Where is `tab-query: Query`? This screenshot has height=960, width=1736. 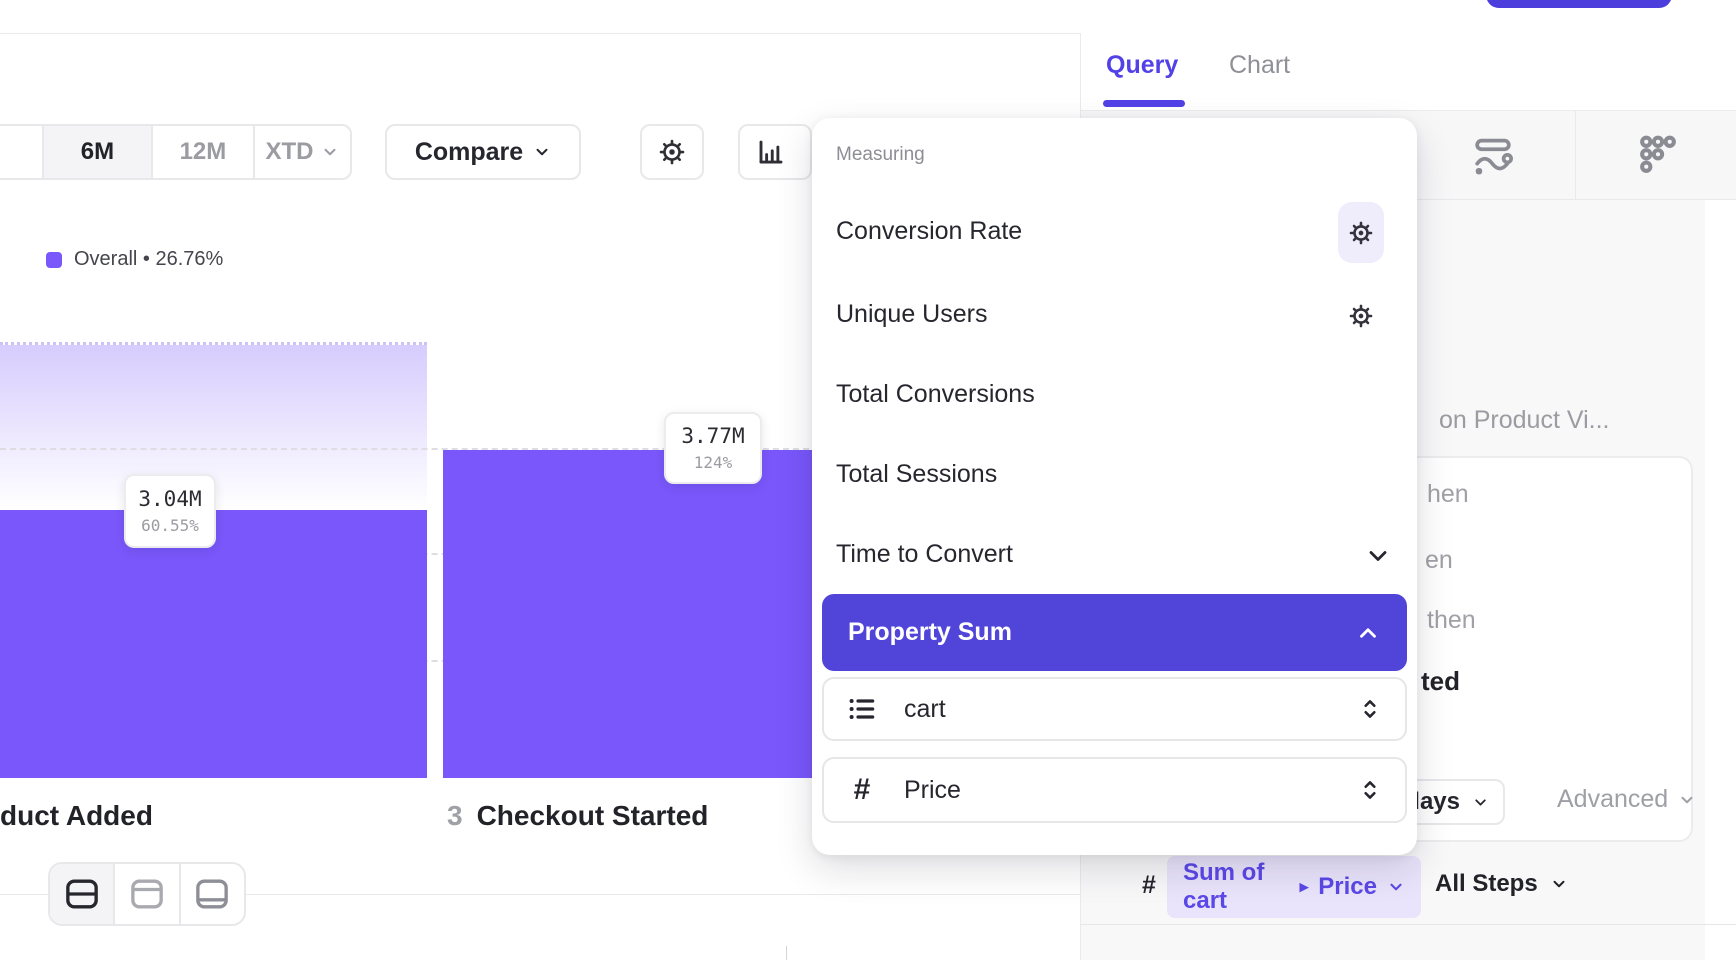
tab-query: Query is located at coordinates (1142, 65).